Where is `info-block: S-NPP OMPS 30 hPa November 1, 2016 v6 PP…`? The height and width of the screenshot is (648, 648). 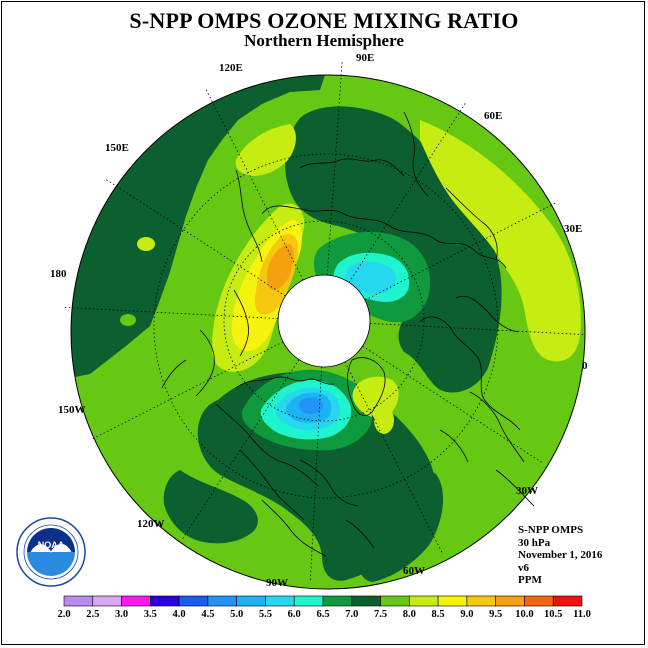
info-block: S-NPP OMPS 30 hPa November 1, 2016 v6 PP… is located at coordinates (560, 555).